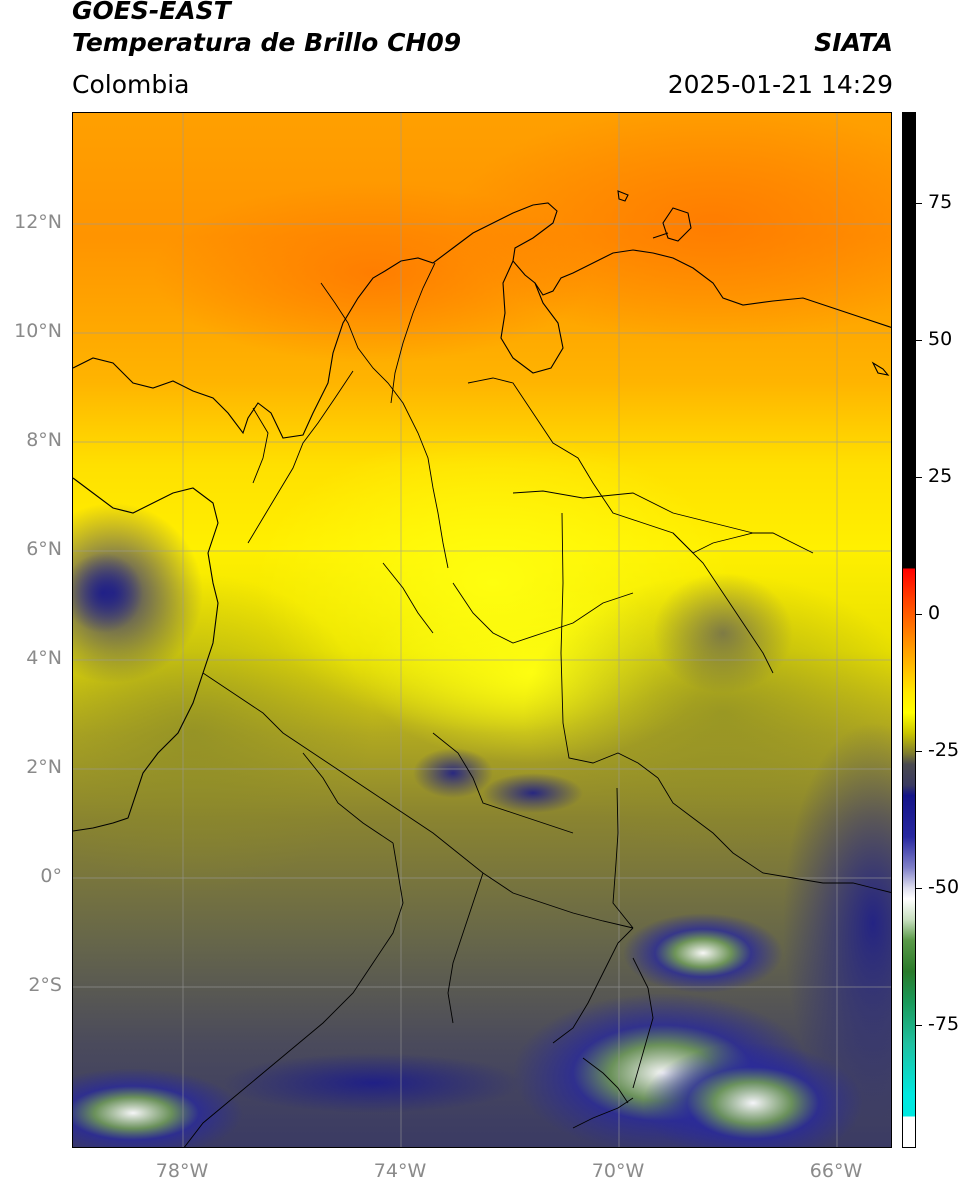 This screenshot has width=966, height=1190. I want to click on lat-tick-label: 2°N, so click(44, 767).